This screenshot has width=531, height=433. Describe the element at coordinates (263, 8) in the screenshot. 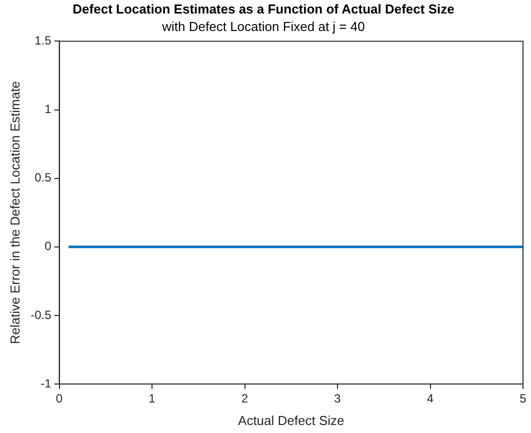

I see `chart-title: Defect Location Estimates as a Function of Actual Defect Size` at that location.